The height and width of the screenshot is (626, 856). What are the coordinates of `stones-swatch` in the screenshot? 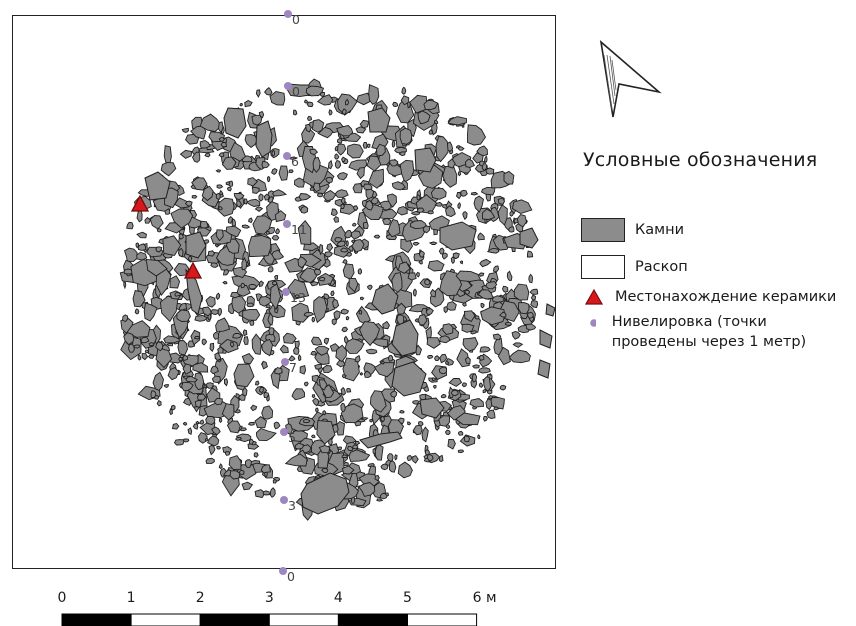 It's located at (603, 230).